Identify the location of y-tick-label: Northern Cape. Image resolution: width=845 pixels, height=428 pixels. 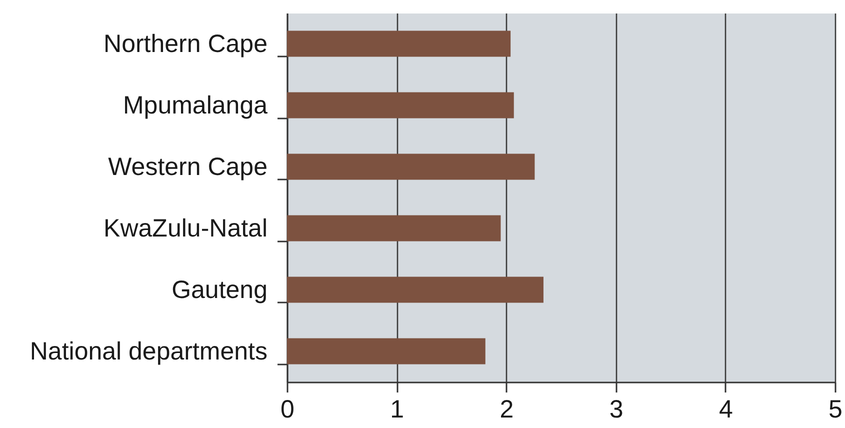
(186, 44).